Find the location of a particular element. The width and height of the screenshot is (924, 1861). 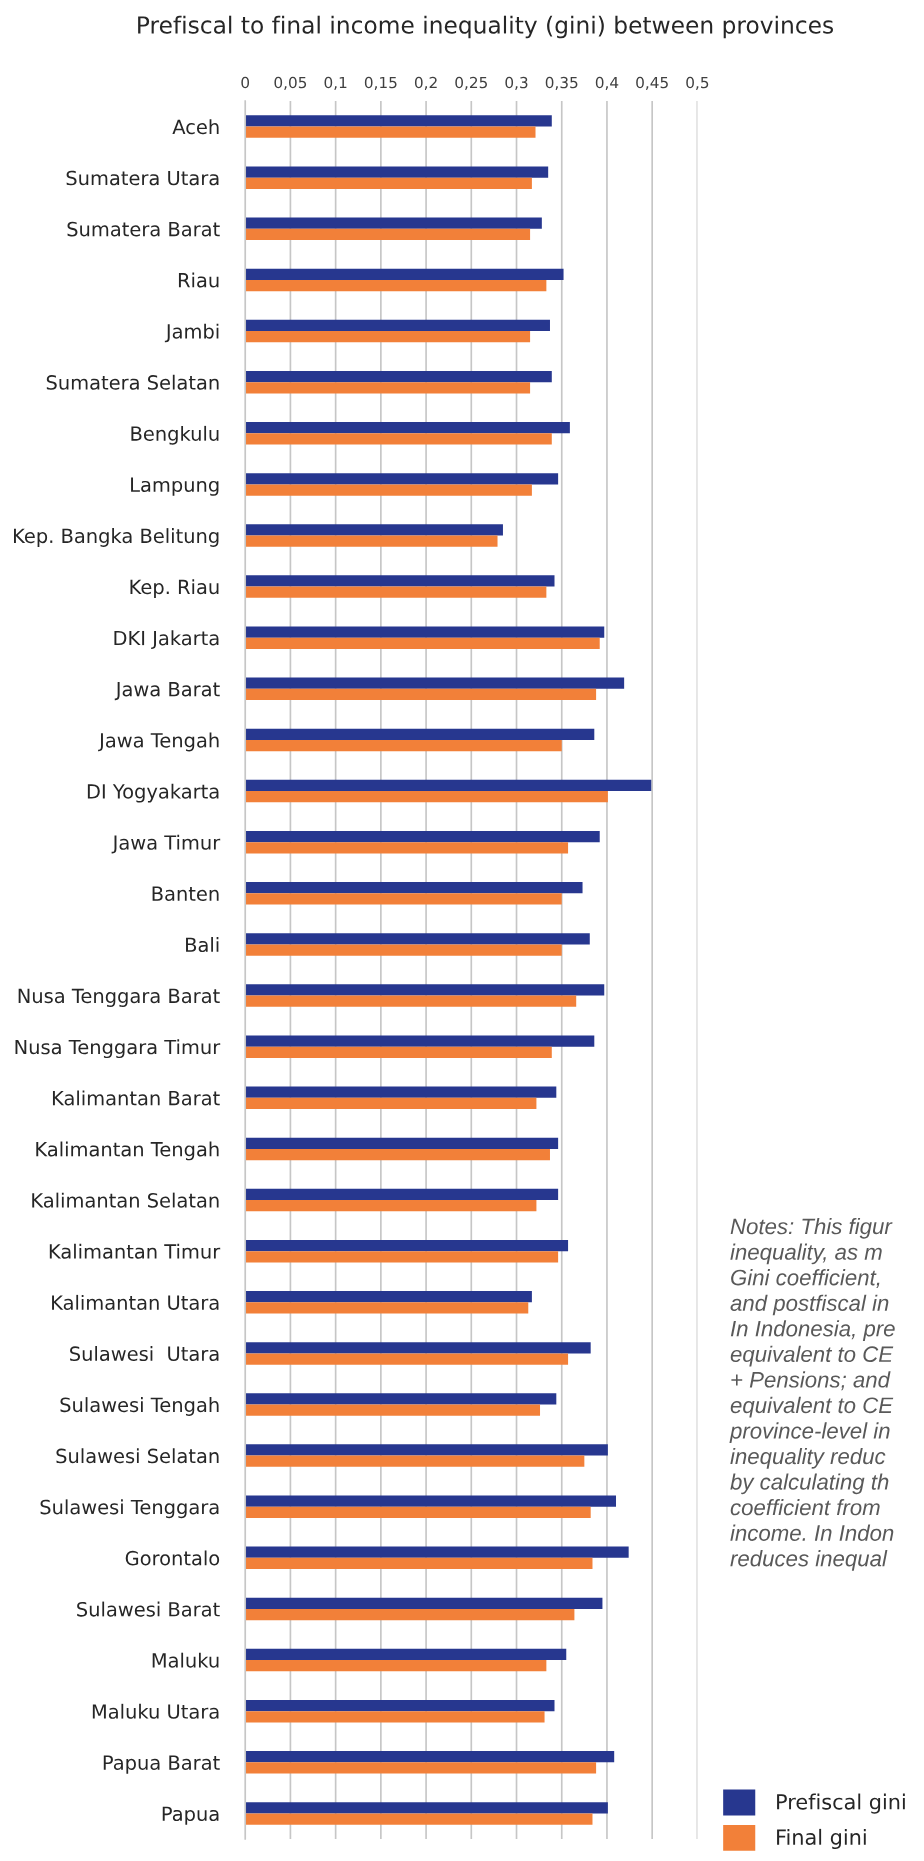

y-tick-label: Riau is located at coordinates (198, 280).